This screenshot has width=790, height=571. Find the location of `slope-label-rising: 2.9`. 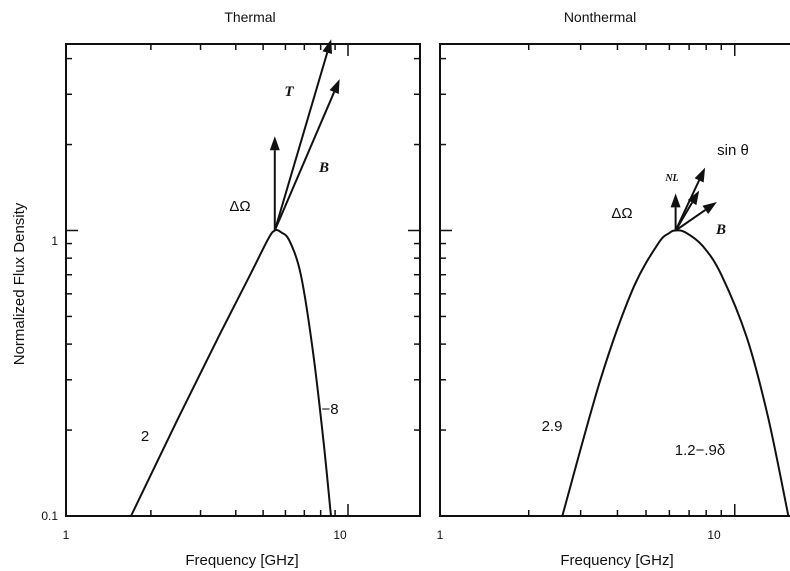

slope-label-rising: 2.9 is located at coordinates (552, 426).